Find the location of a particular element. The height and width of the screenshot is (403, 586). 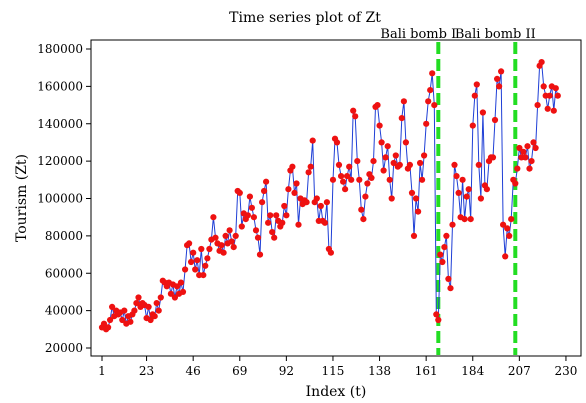

x-tick-label: 138 is located at coordinates (379, 371).